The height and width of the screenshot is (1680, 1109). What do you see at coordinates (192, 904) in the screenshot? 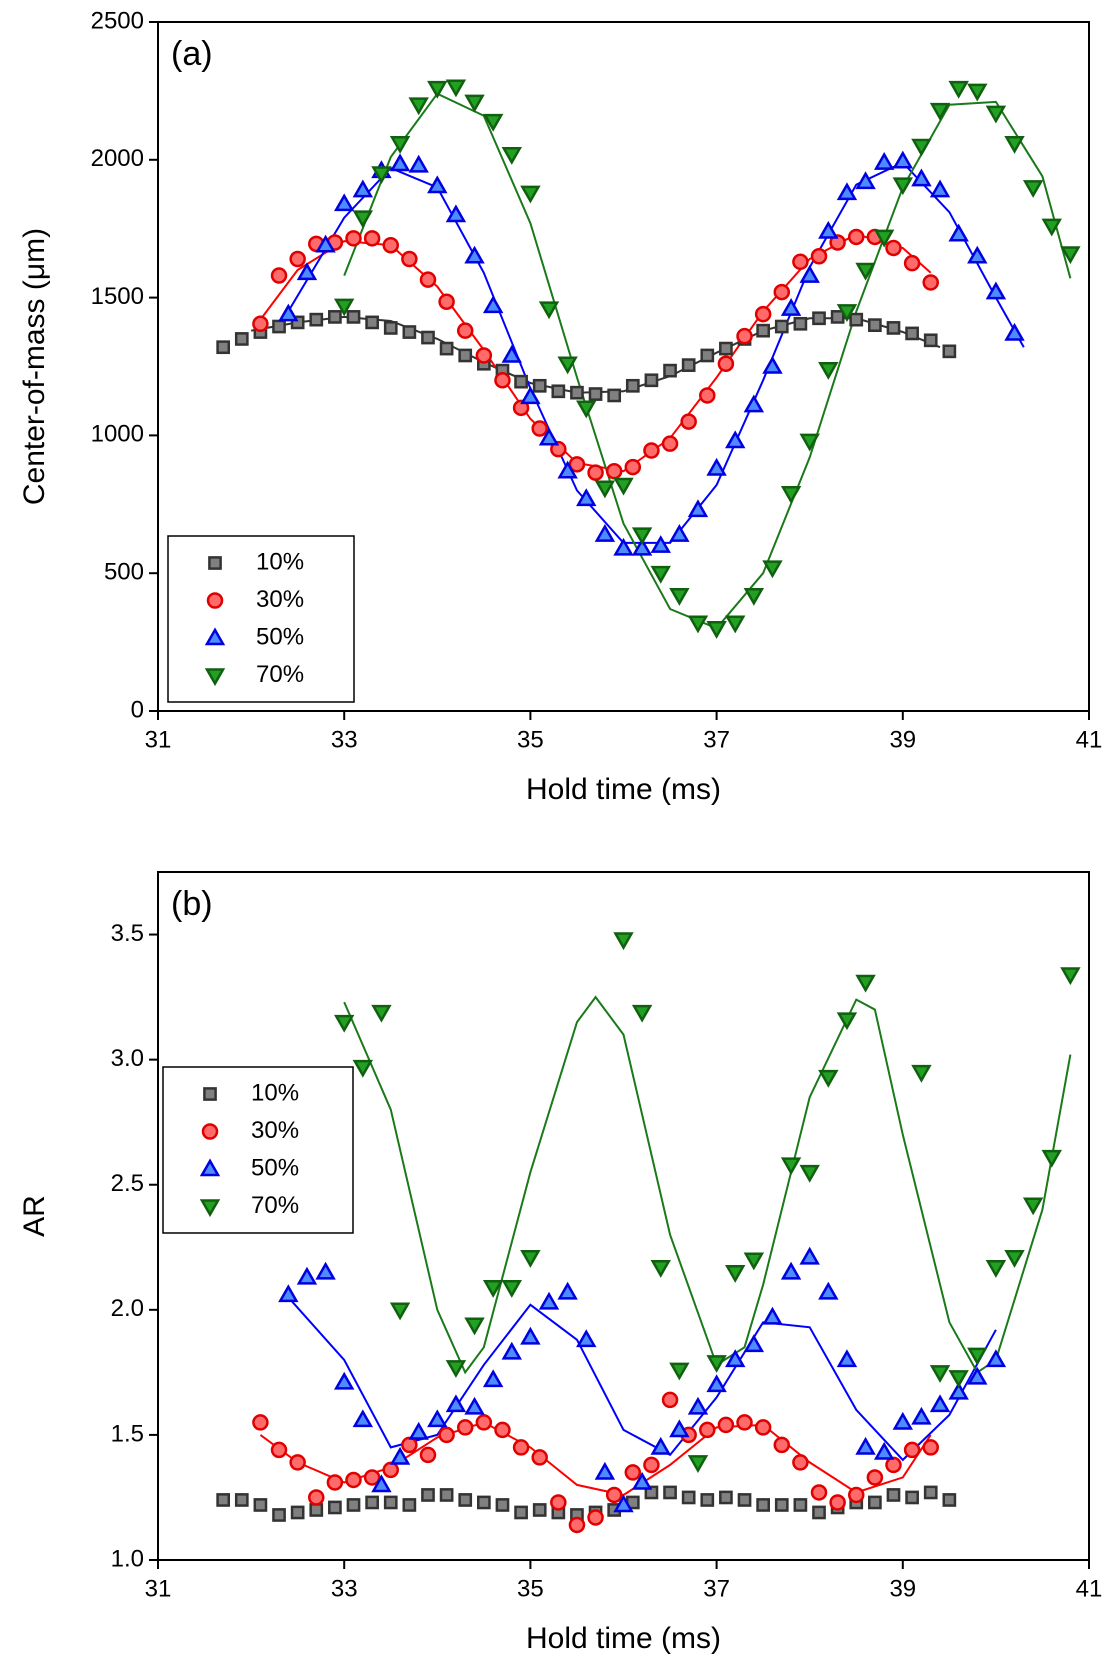
I see `panel-label: (b)` at bounding box center [192, 904].